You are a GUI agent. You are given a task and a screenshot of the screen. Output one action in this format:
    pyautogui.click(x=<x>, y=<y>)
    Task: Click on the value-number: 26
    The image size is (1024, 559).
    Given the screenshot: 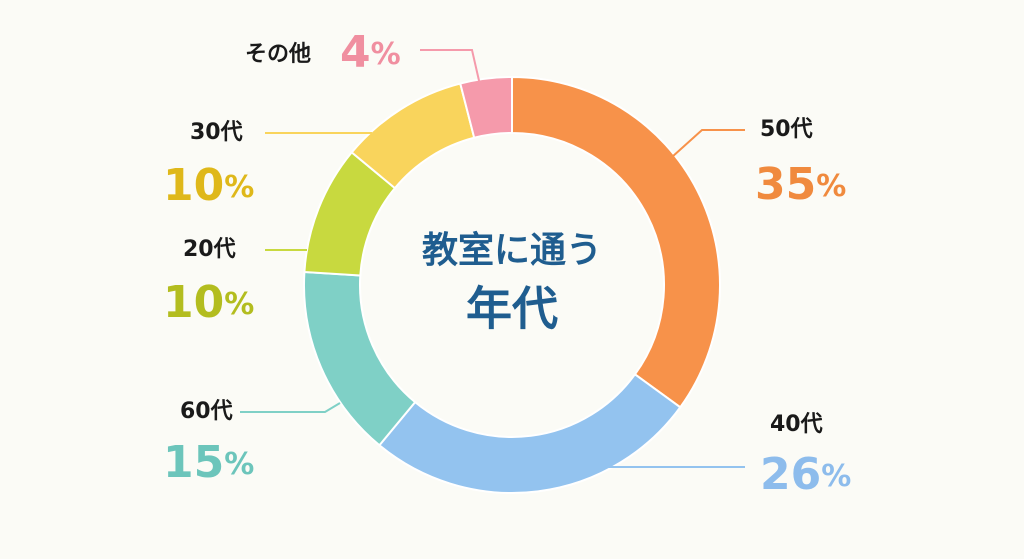 What is the action you would take?
    pyautogui.click(x=790, y=474)
    